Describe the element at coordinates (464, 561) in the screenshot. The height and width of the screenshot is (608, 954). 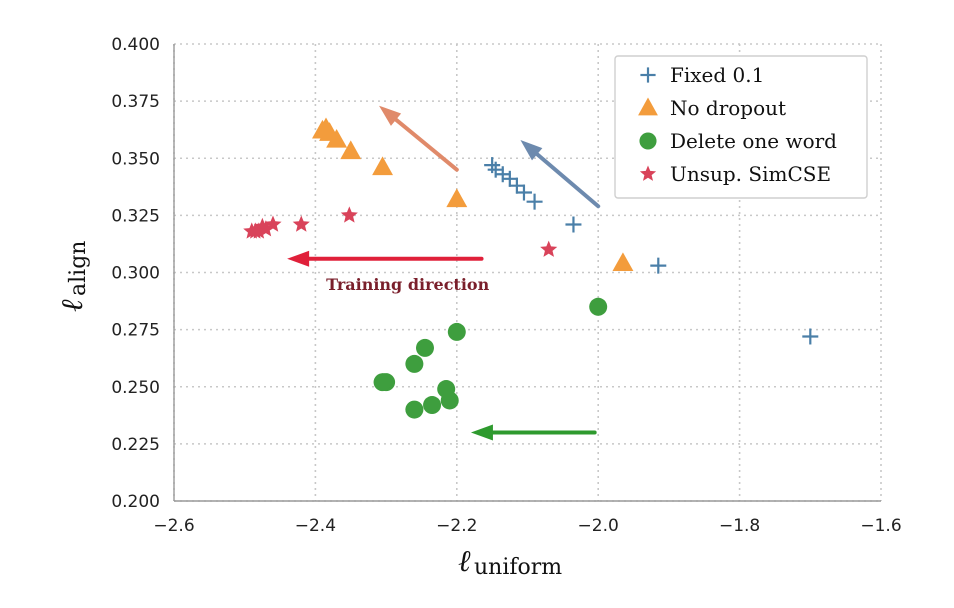
I see `x-axis-label-main: ℓ` at that location.